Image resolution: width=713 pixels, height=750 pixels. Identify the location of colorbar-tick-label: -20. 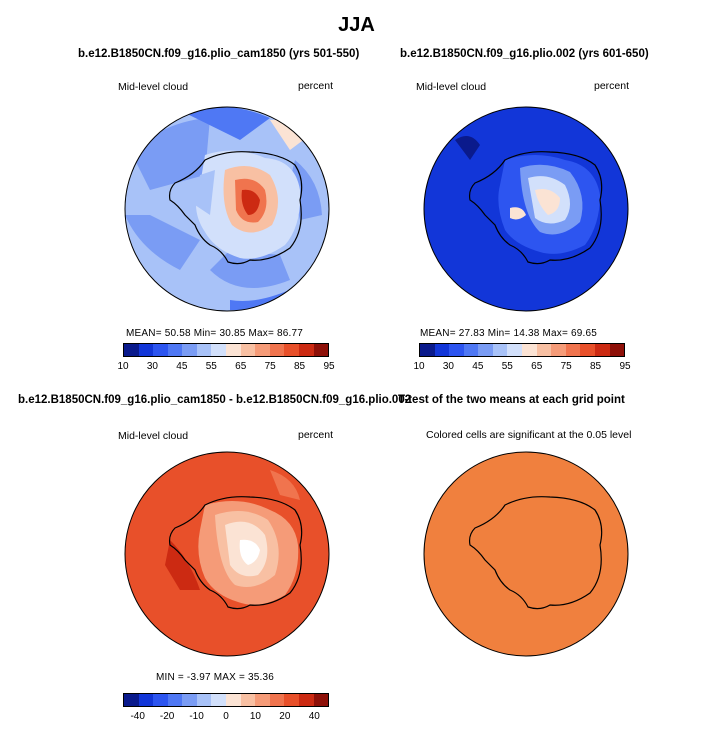
(167, 716).